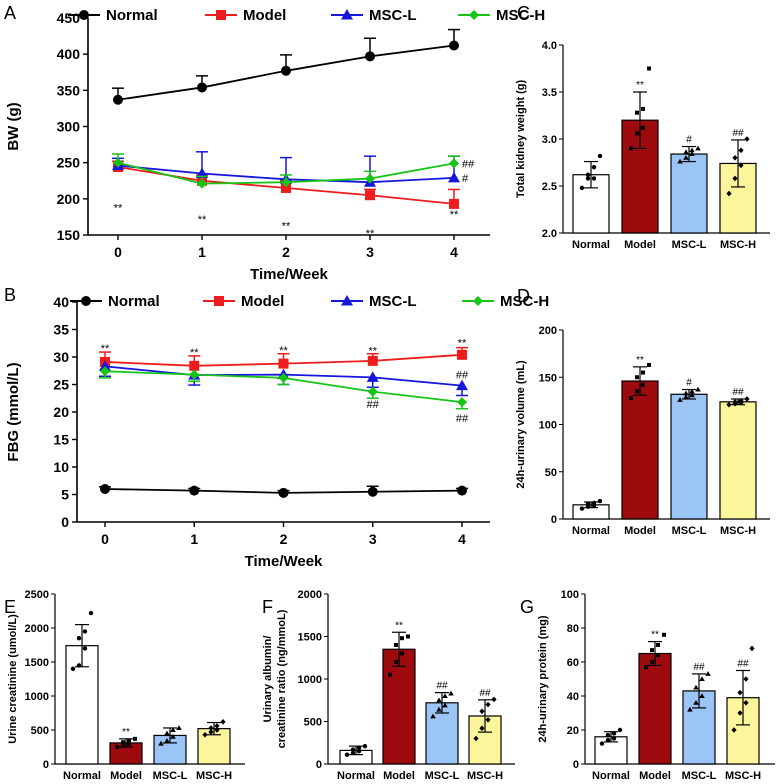  What do you see at coordinates (640, 245) in the screenshot?
I see `panel-c-x-tick-label: Model` at bounding box center [640, 245].